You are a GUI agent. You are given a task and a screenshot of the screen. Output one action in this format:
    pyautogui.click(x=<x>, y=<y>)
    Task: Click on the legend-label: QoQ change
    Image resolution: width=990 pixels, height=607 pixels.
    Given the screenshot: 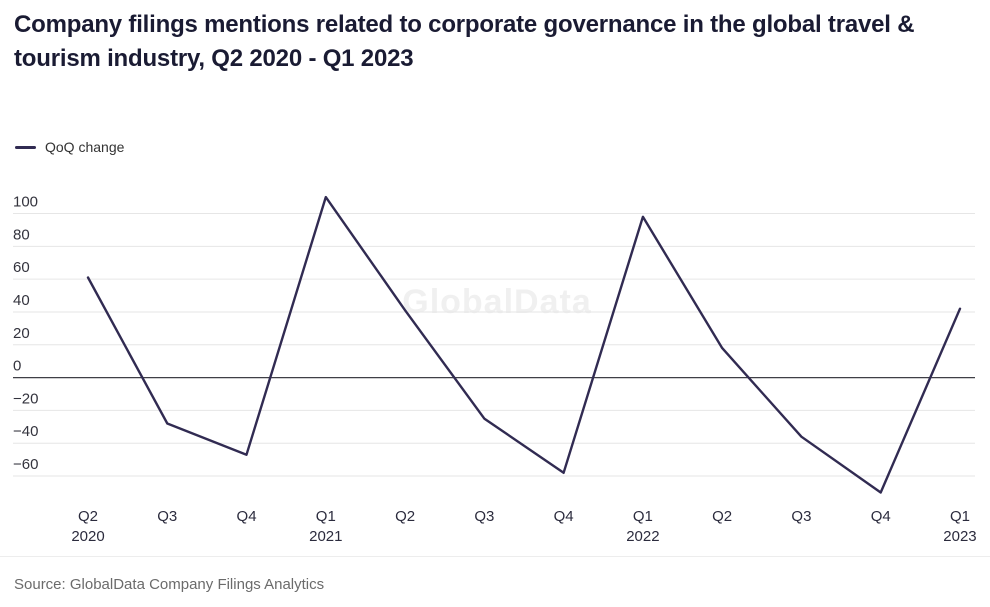 What is the action you would take?
    pyautogui.click(x=85, y=147)
    